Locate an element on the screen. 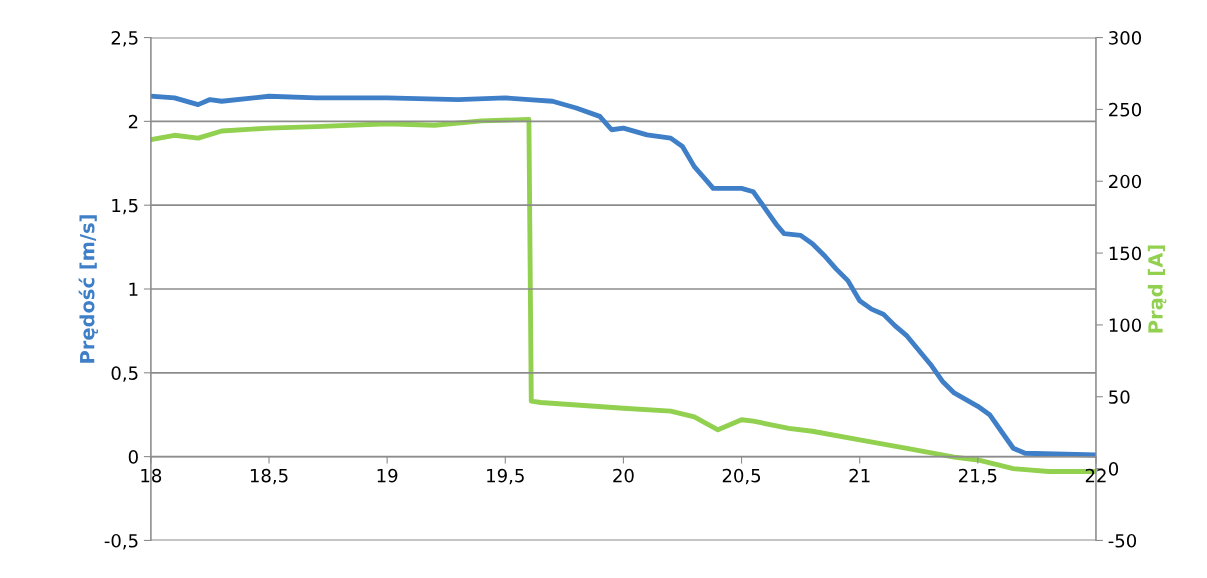 The width and height of the screenshot is (1207, 578). y-tick-label: 1 is located at coordinates (133, 289).